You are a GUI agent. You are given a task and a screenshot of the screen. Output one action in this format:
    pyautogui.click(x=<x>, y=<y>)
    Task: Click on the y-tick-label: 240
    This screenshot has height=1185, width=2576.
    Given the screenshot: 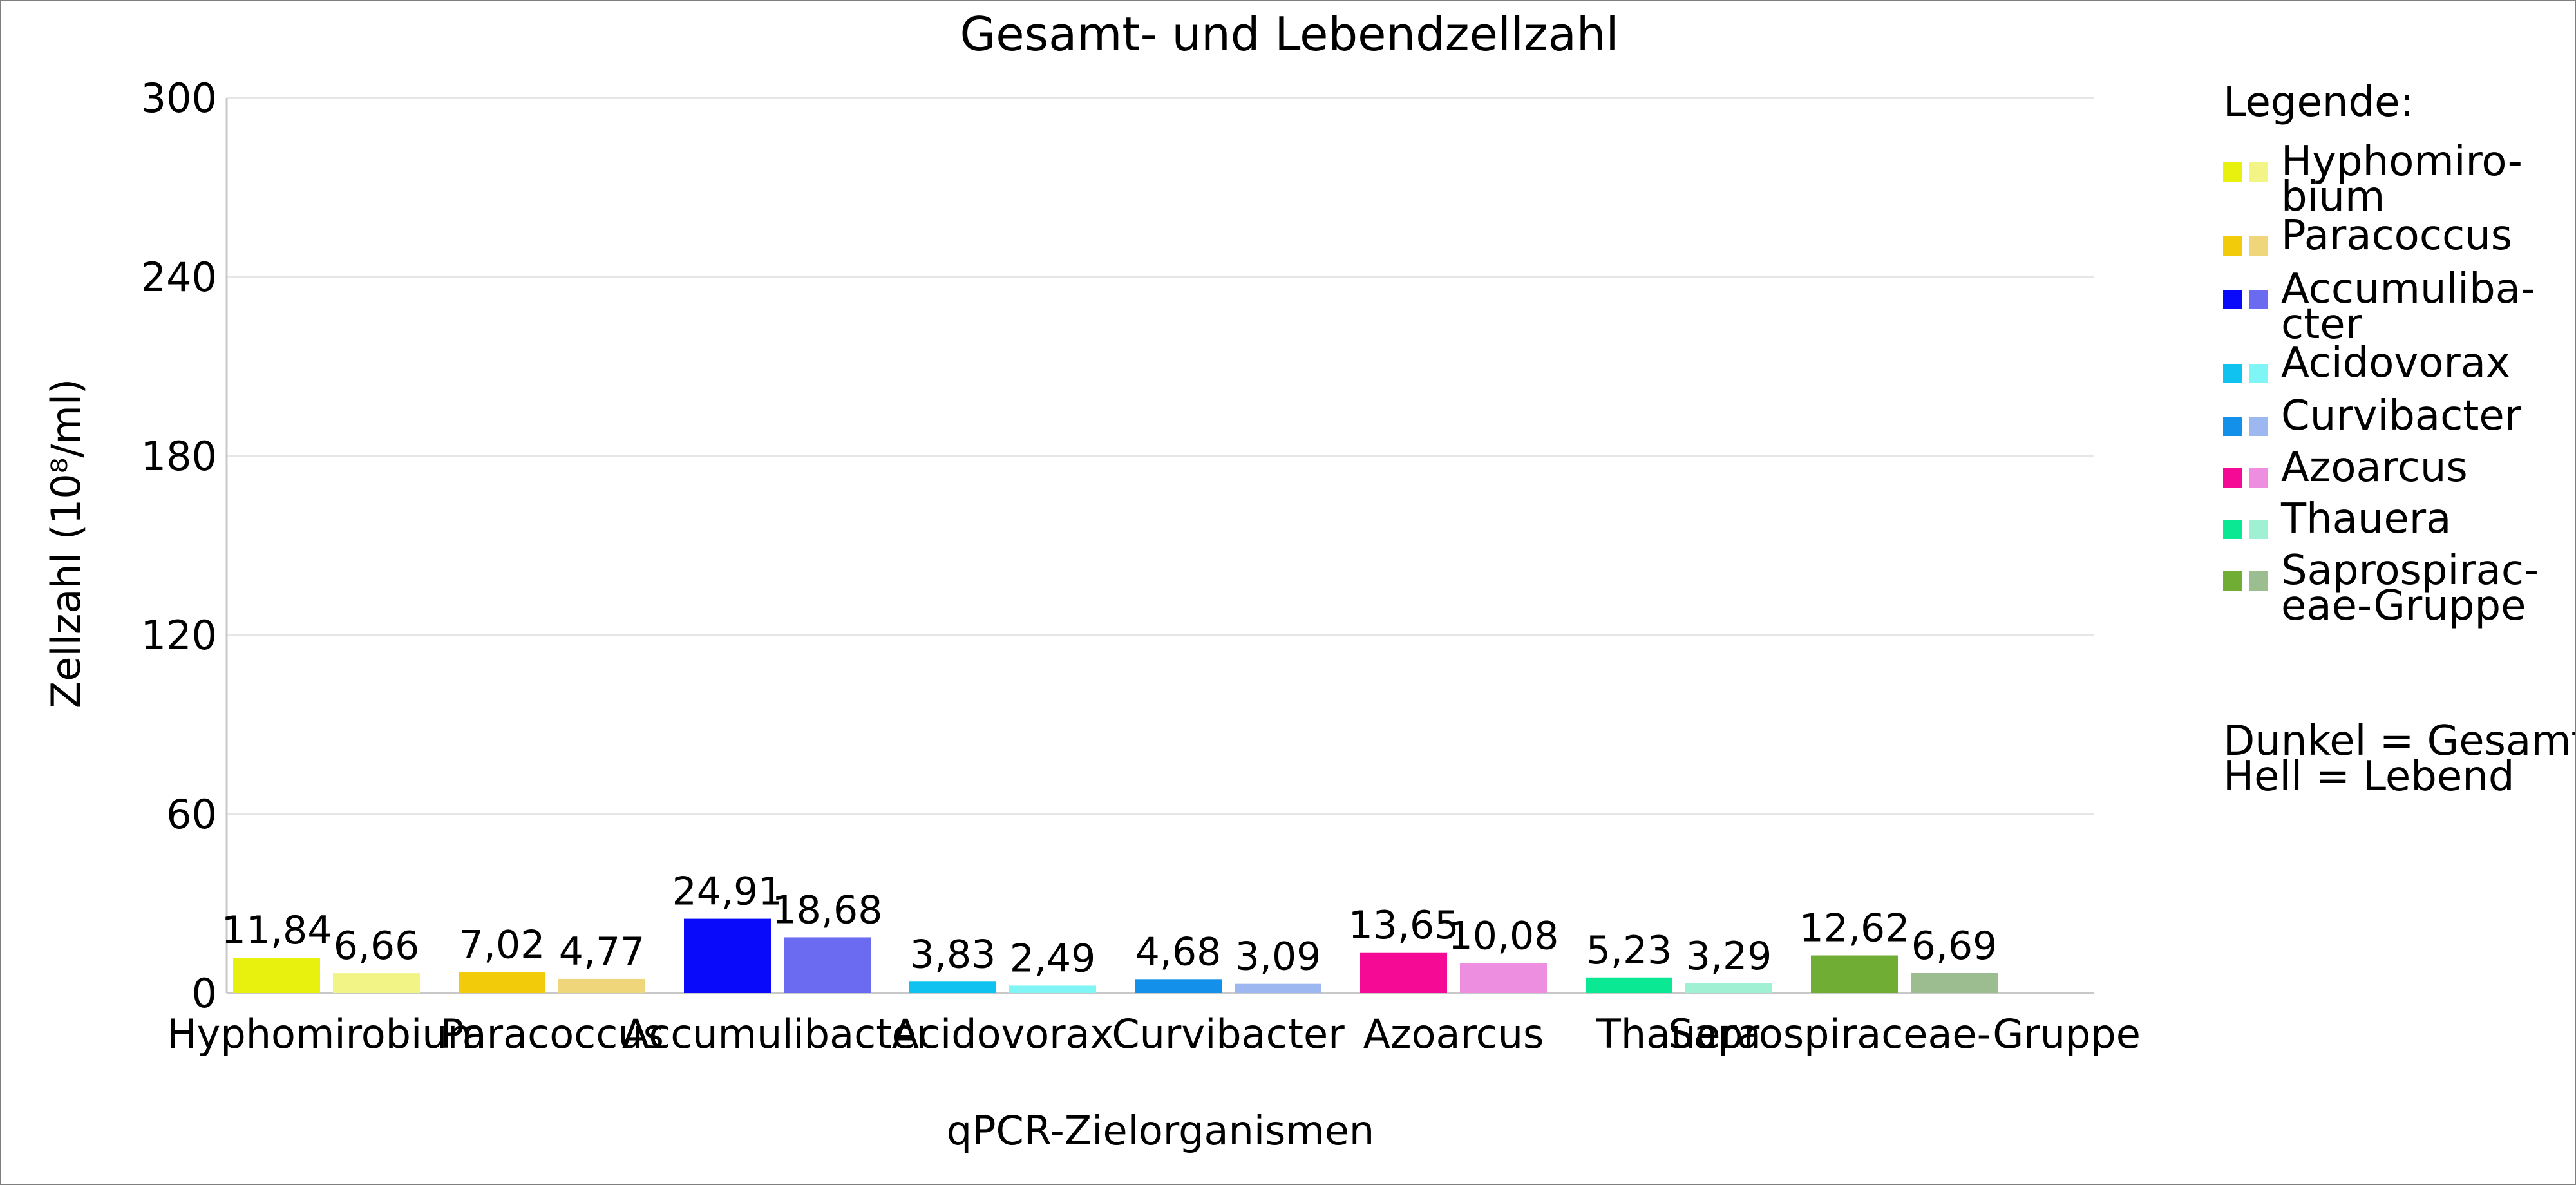 What is the action you would take?
    pyautogui.click(x=179, y=277)
    